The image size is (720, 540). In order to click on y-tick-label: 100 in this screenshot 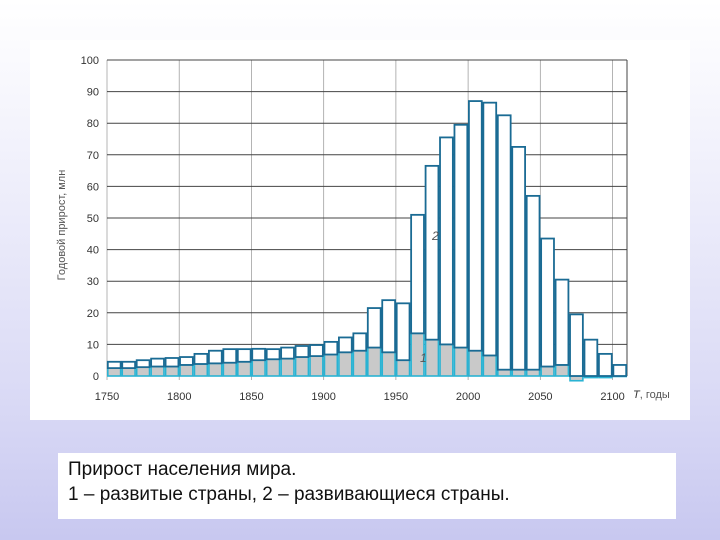, I will do `click(90, 61)`.